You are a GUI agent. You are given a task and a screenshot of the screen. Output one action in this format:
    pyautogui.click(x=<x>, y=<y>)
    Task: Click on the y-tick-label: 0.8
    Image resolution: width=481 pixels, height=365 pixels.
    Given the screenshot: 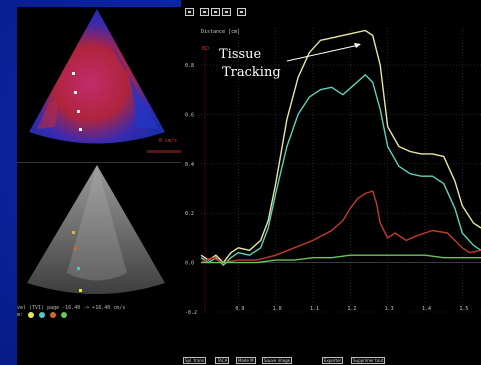 What is the action you would take?
    pyautogui.click(x=189, y=66)
    